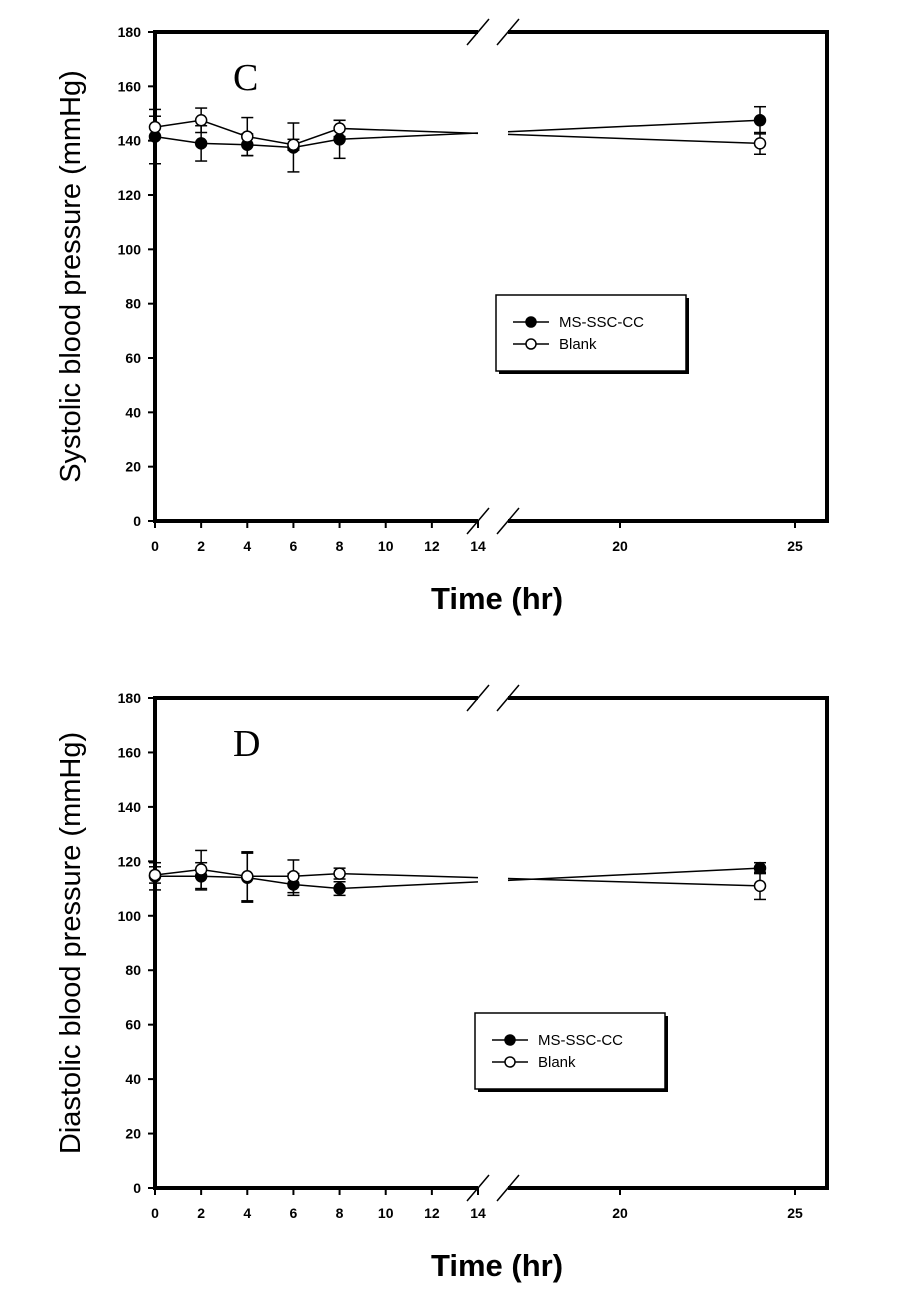 The image size is (902, 1304). Describe the element at coordinates (246, 744) in the screenshot. I see `panel-label: D` at that location.